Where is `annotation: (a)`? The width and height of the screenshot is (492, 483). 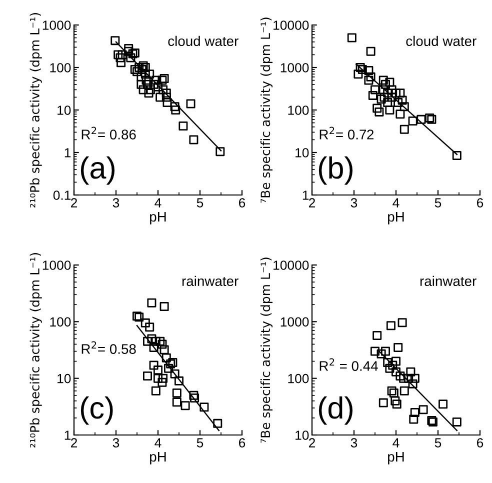
annotation: (a) is located at coordinates (97, 170).